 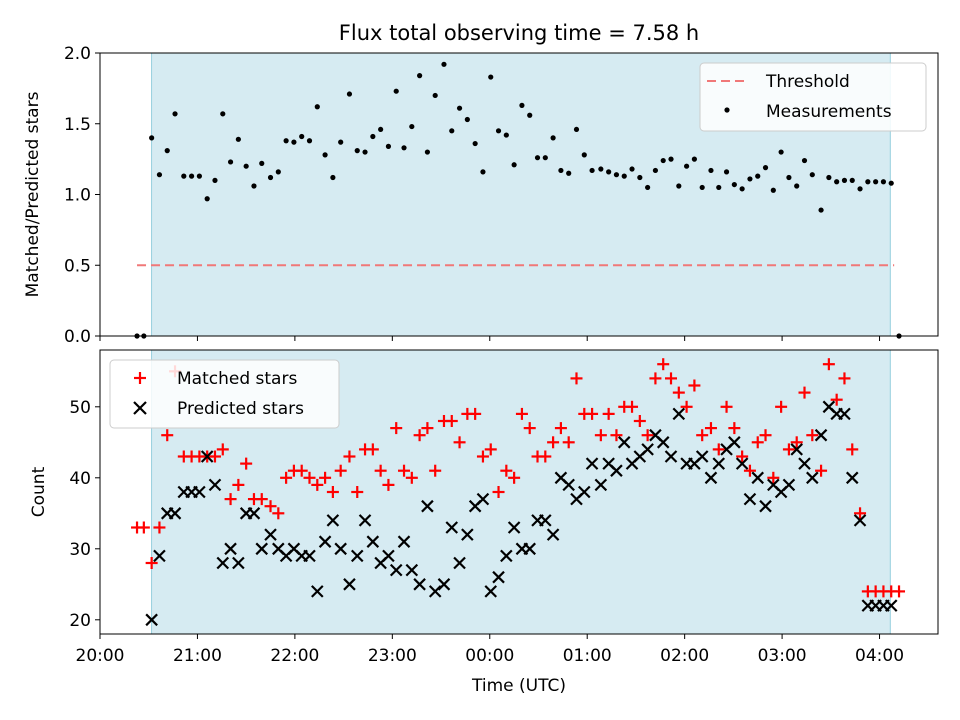 I want to click on y-tick-label: 30, so click(x=80, y=550).